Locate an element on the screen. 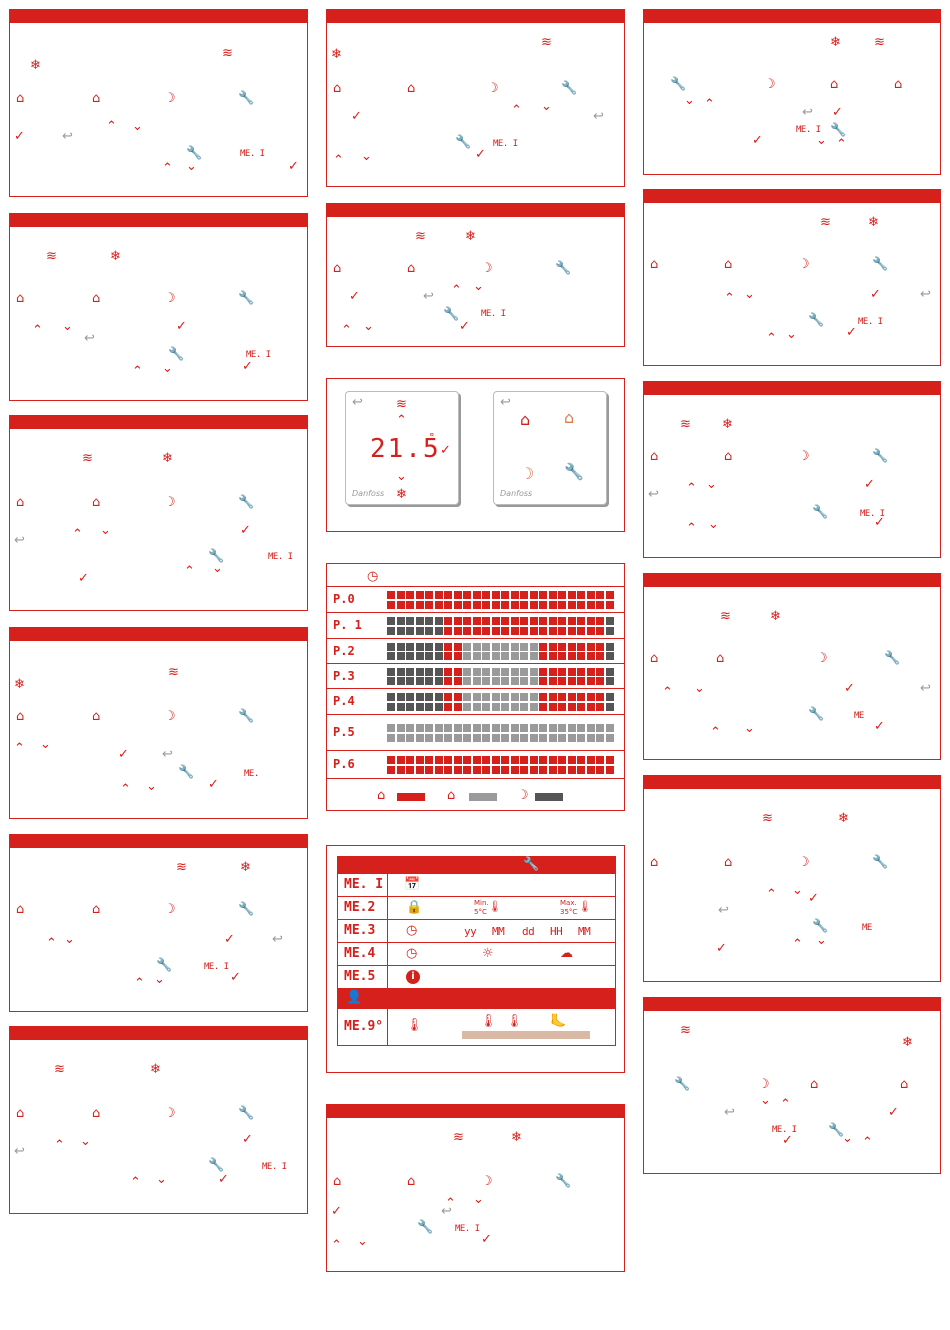 This screenshot has width=950, height=1330. menu-code: ME.4 is located at coordinates (363, 954).